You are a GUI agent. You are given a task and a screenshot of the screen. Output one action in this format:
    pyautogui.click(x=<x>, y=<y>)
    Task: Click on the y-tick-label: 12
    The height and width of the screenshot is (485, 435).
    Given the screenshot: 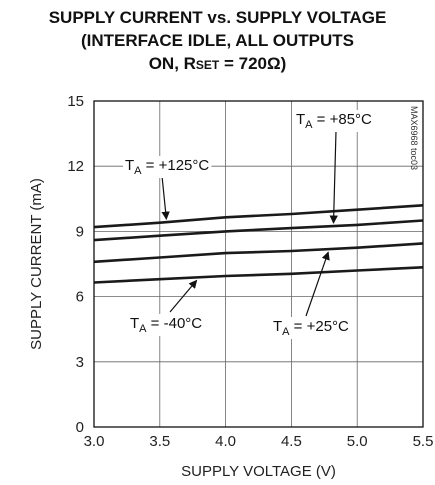 What is the action you would take?
    pyautogui.click(x=75, y=166)
    